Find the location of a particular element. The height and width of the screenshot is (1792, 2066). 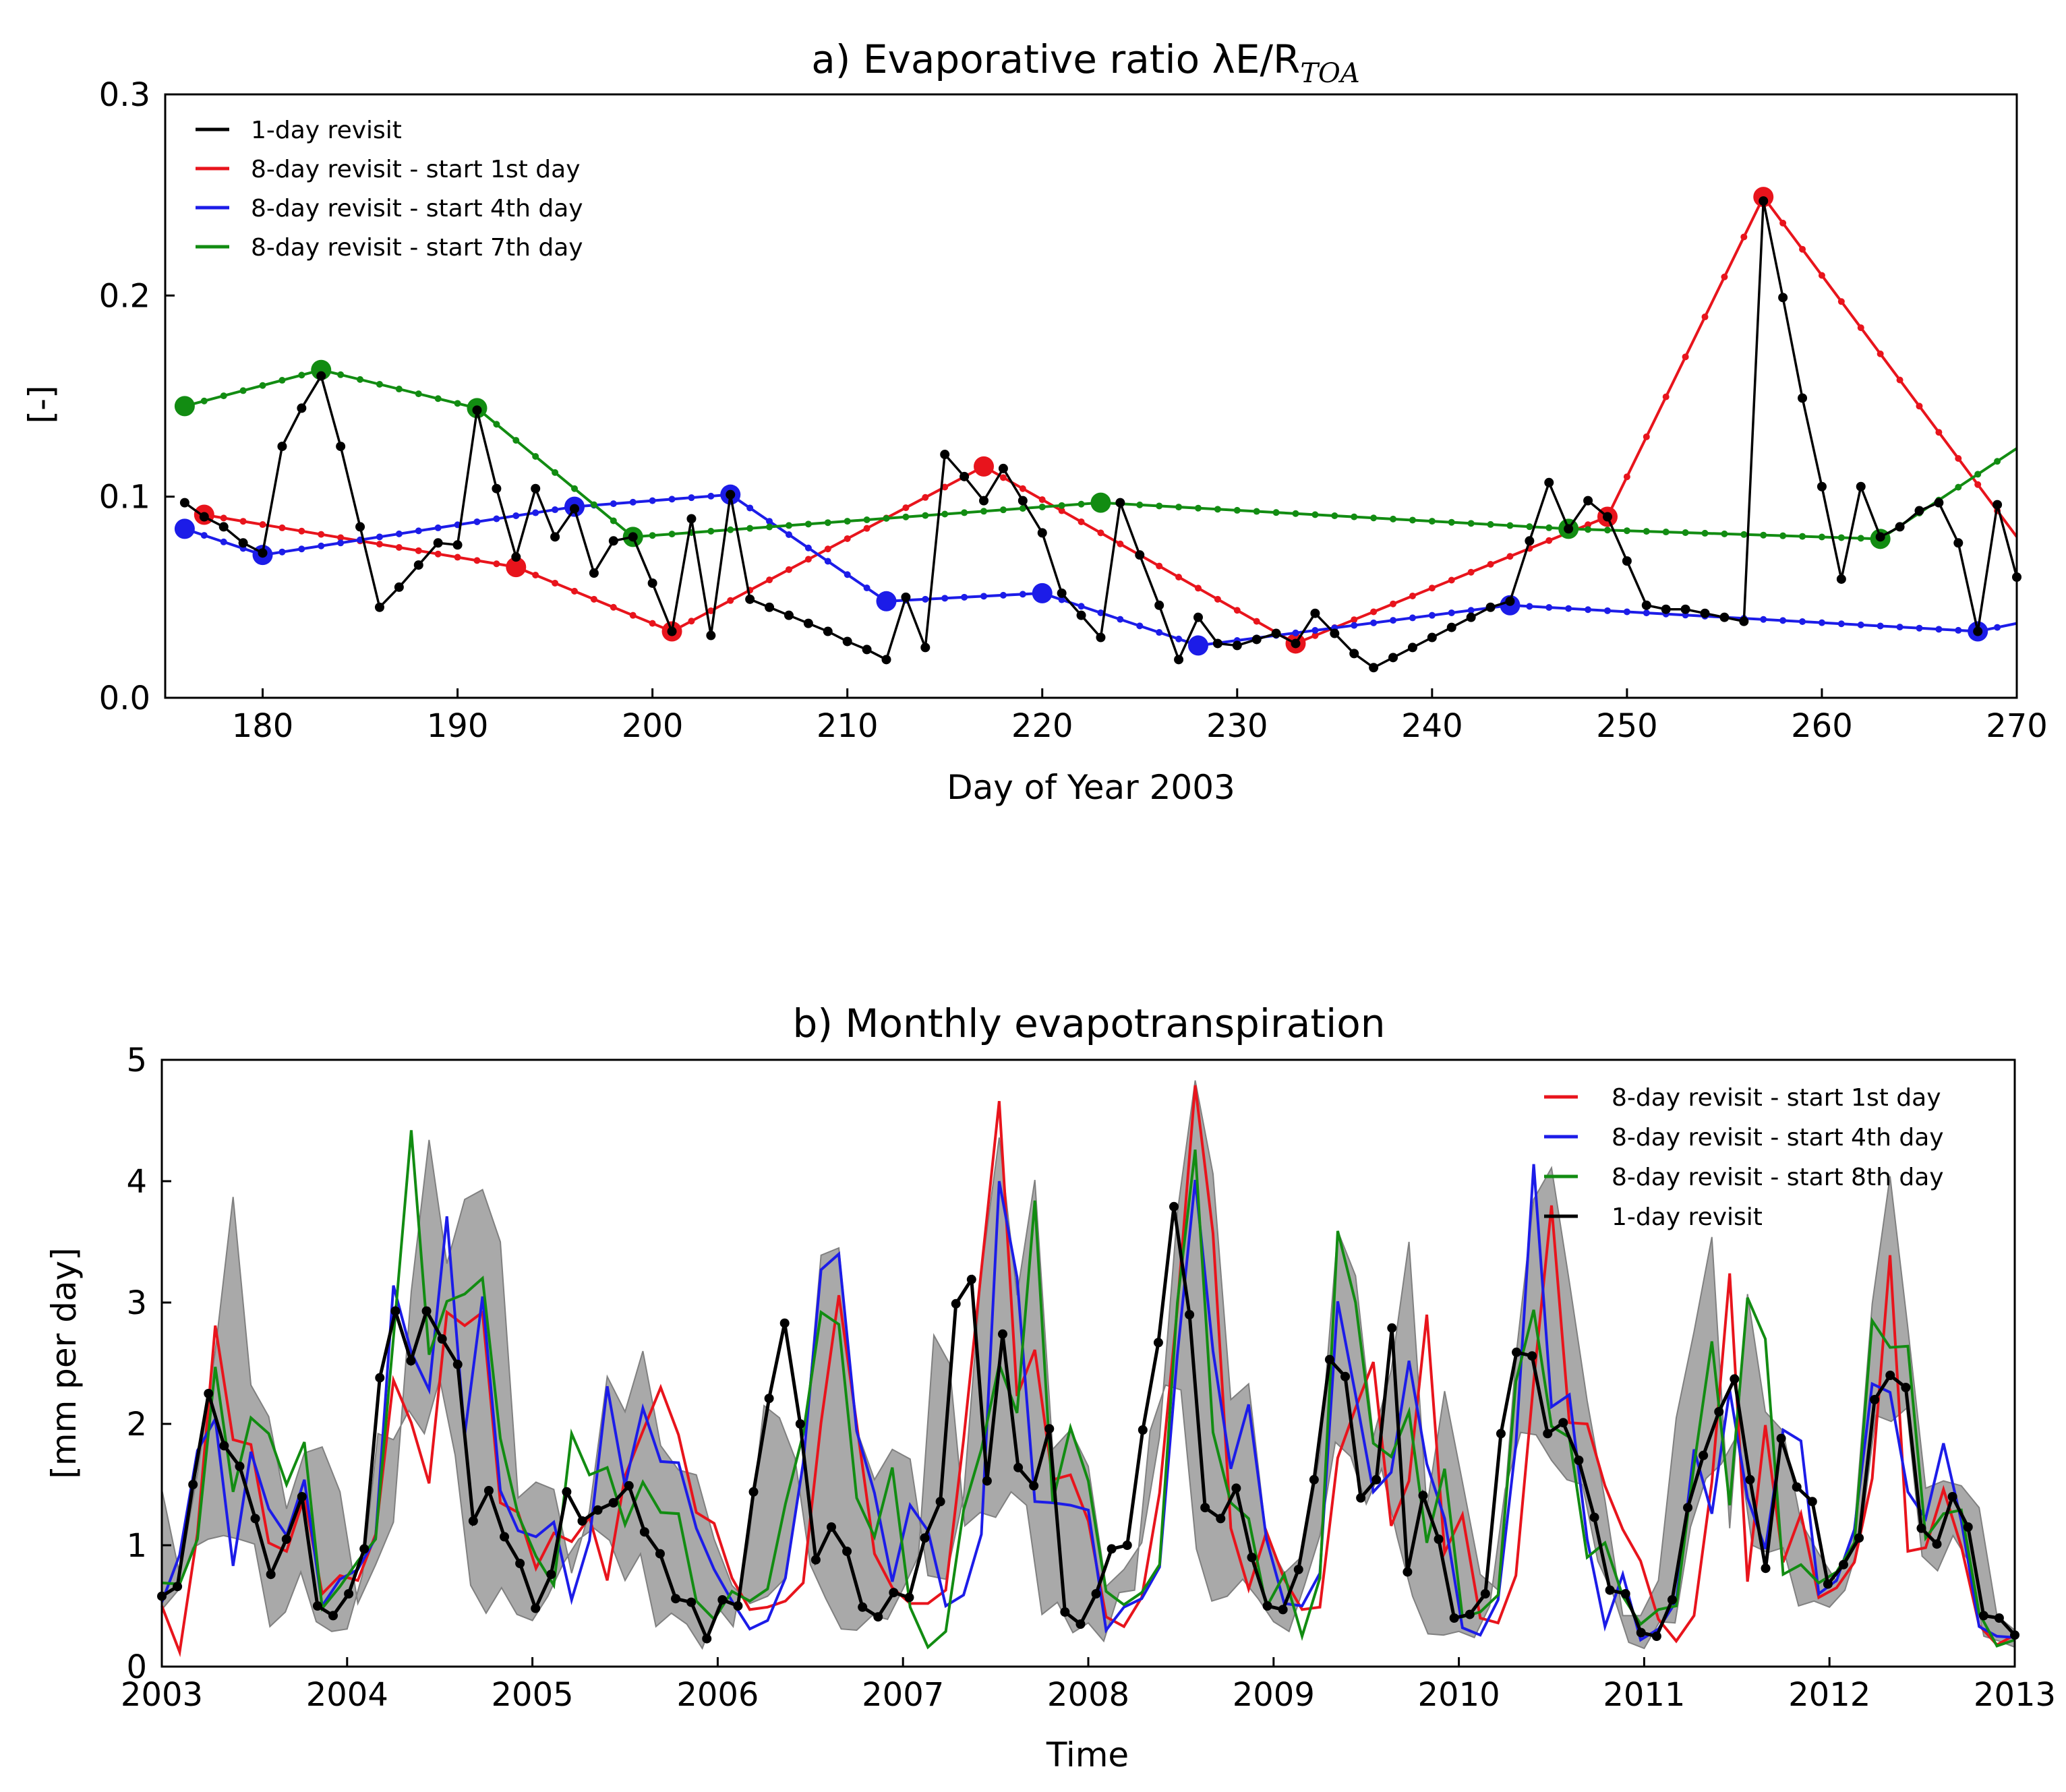

legend-label: 8-day revisit - start 7th day is located at coordinates (417, 248).